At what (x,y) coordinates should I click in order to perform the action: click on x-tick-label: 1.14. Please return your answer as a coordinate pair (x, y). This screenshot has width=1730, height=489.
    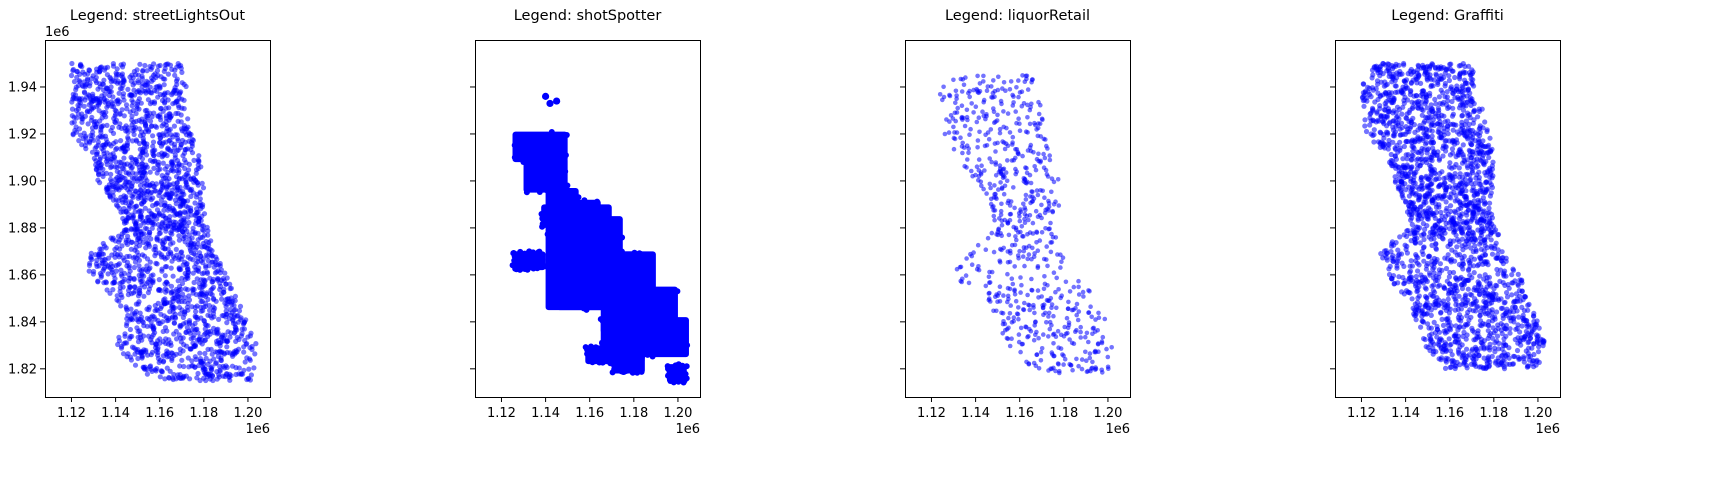
    Looking at the image, I should click on (975, 413).